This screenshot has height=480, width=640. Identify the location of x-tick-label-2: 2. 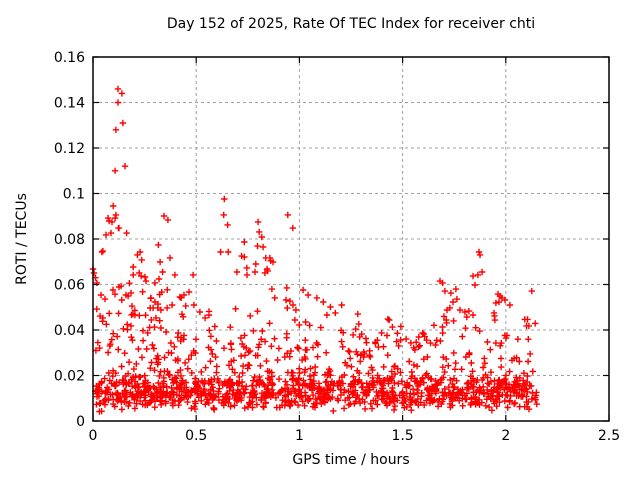
(505, 436).